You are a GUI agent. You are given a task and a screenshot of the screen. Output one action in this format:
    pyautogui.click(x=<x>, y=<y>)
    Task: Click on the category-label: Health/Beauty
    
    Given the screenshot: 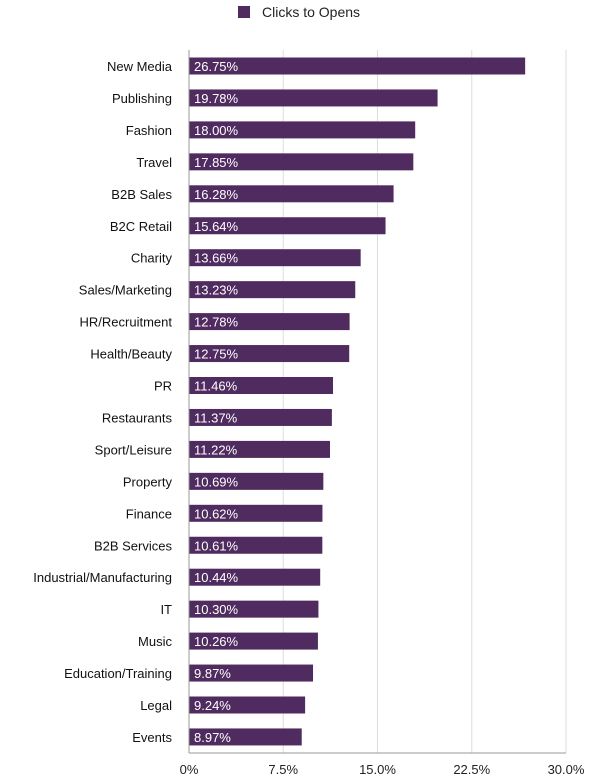 What is the action you would take?
    pyautogui.click(x=131, y=354)
    